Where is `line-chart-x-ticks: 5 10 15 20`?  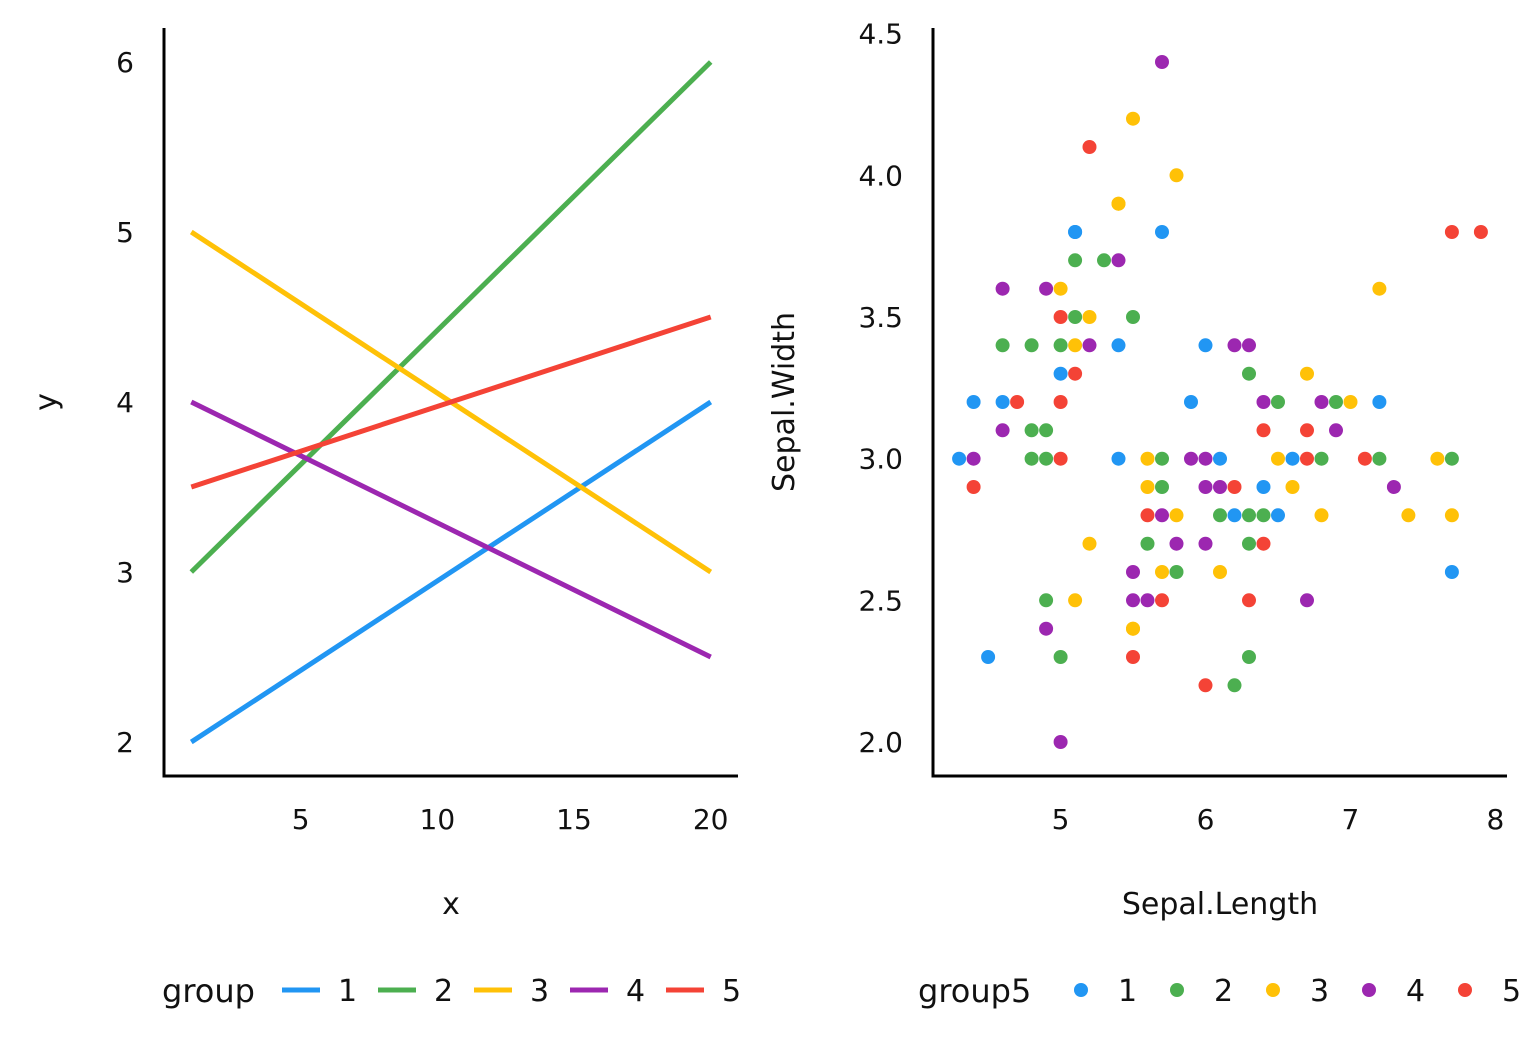 line-chart-x-ticks: 5 10 15 20 is located at coordinates (510, 819).